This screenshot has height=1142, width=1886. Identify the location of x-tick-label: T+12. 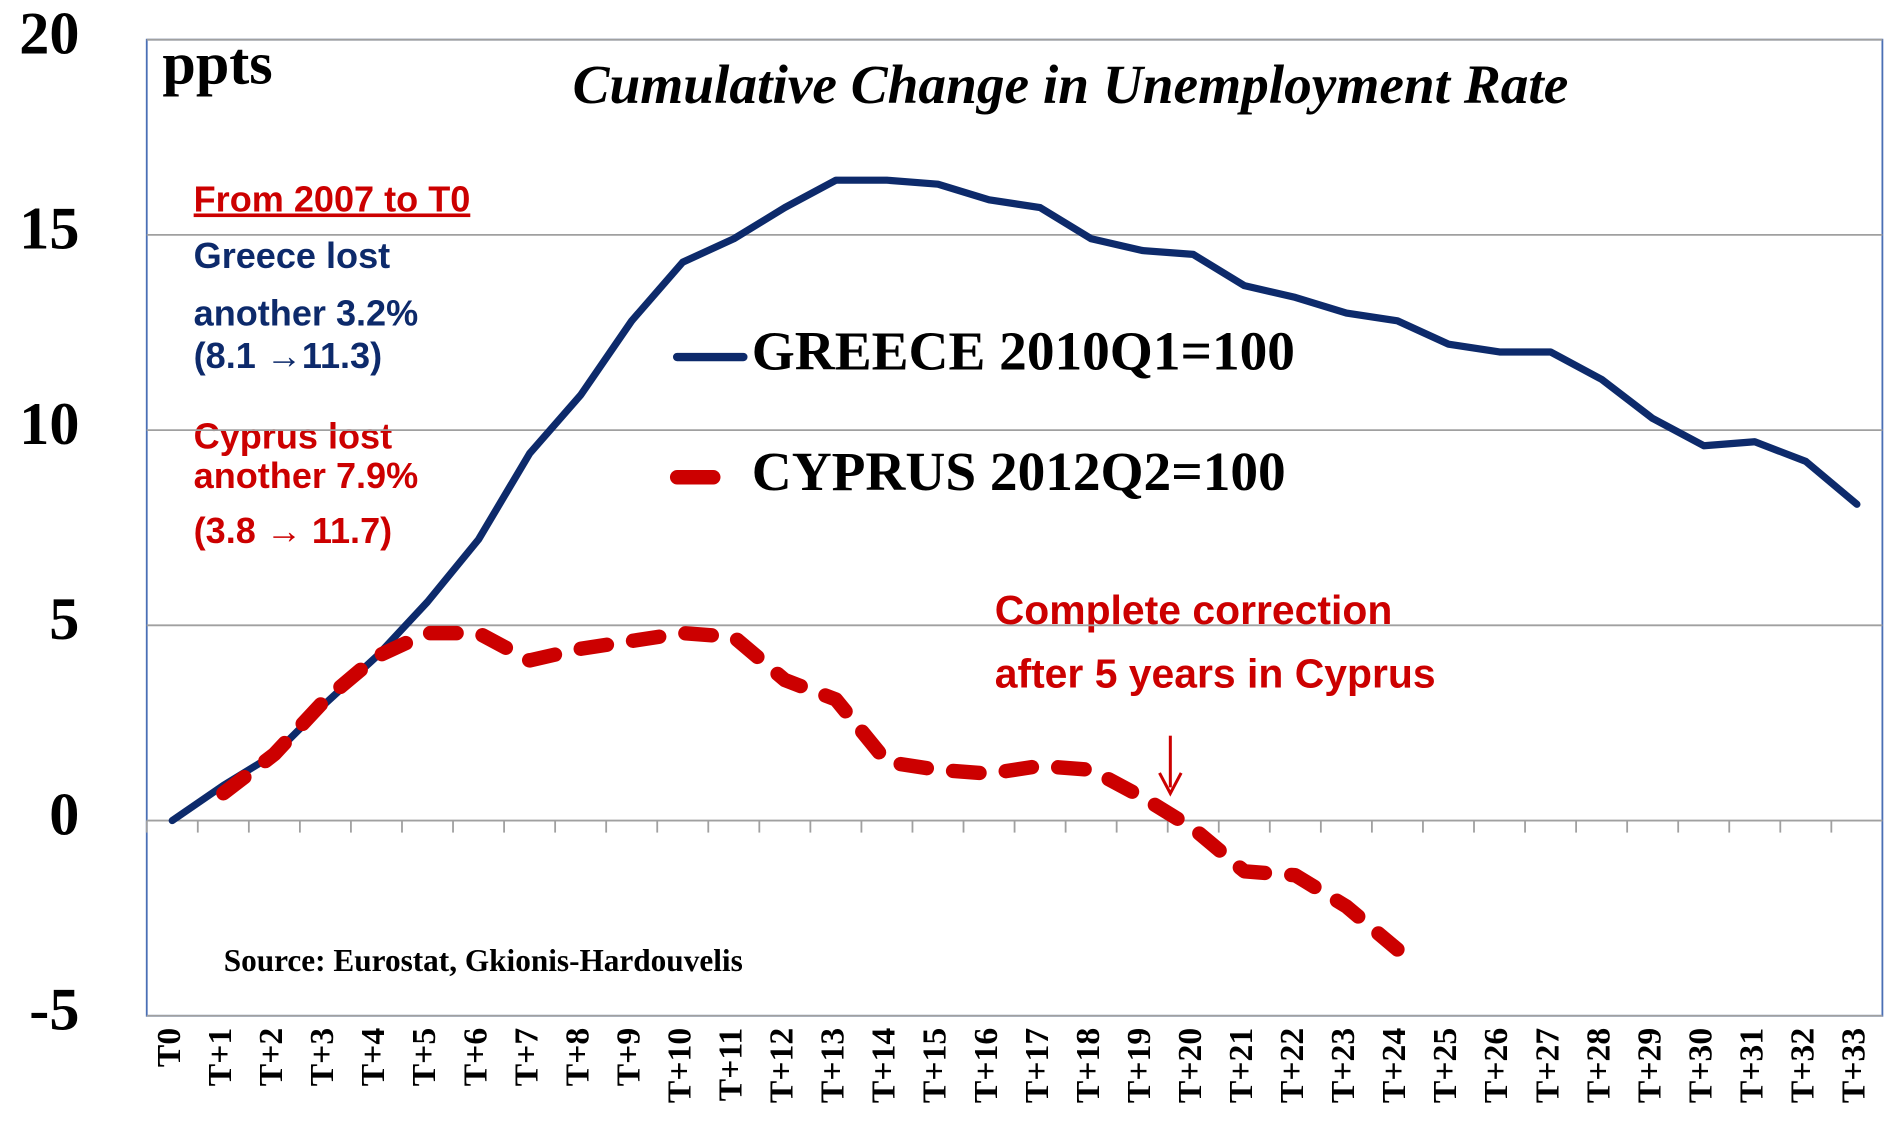
(782, 1065).